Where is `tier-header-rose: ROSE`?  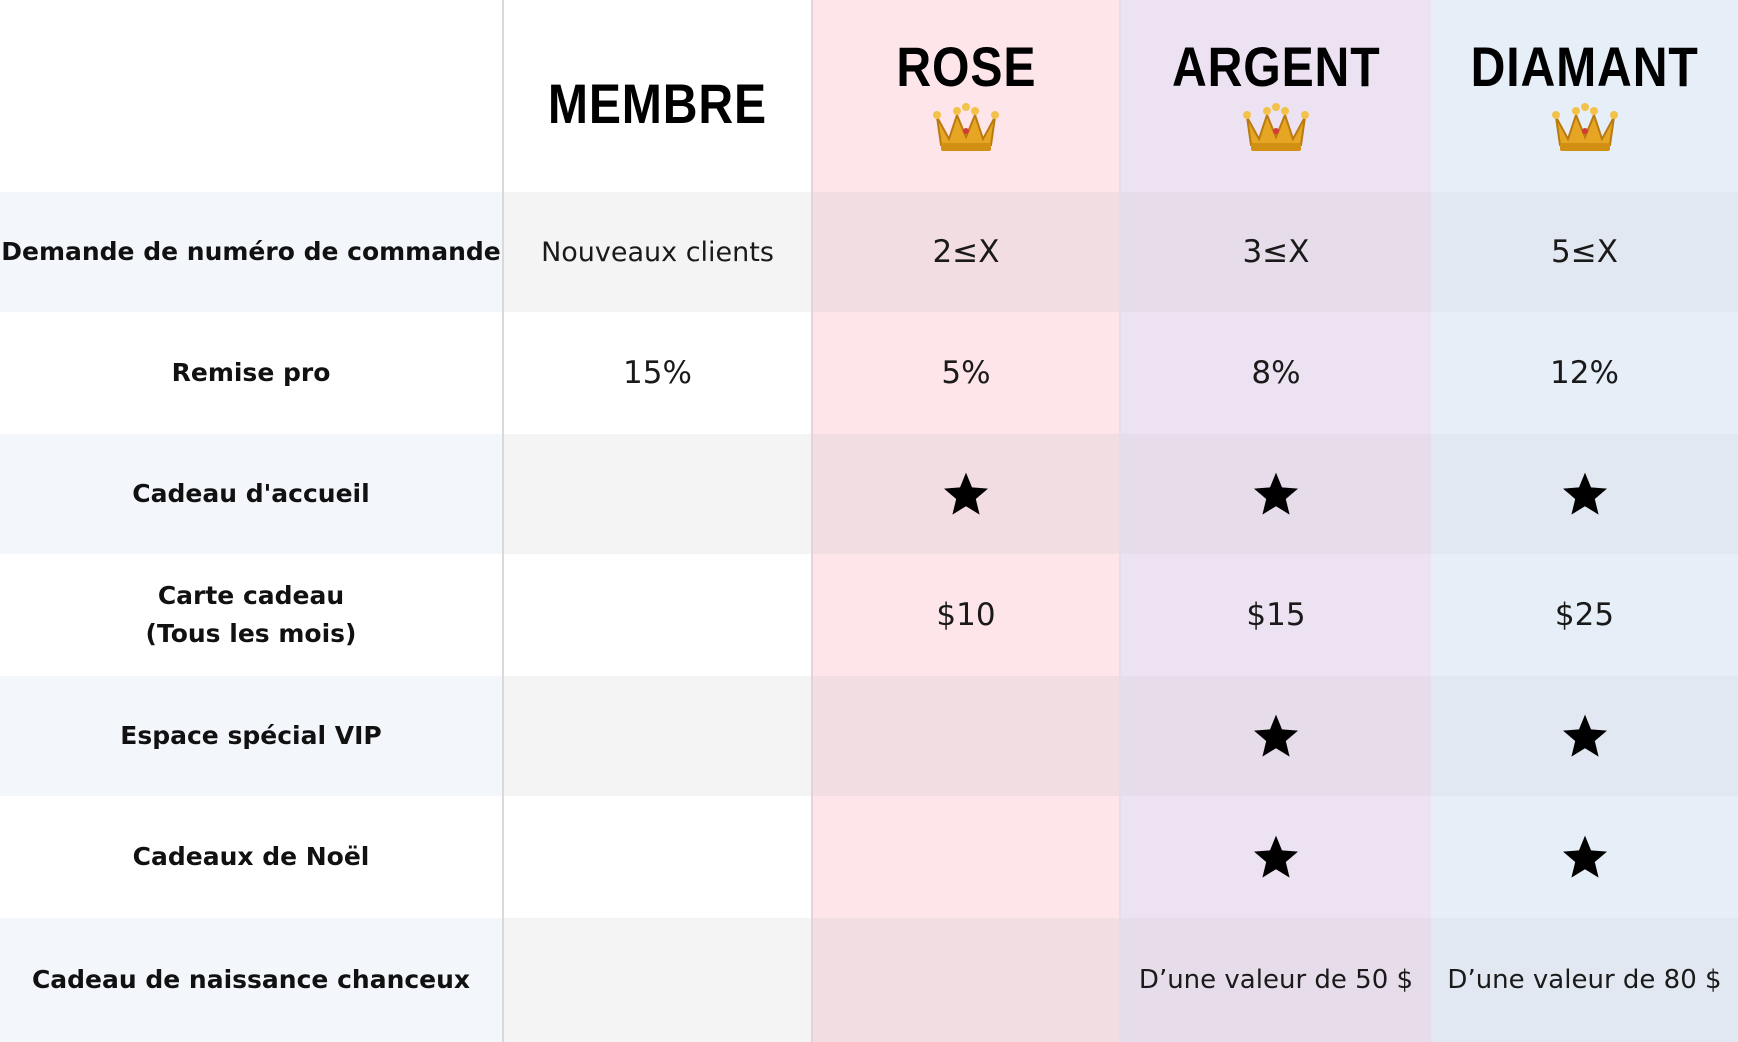
tier-header-rose: ROSE is located at coordinates (965, 96).